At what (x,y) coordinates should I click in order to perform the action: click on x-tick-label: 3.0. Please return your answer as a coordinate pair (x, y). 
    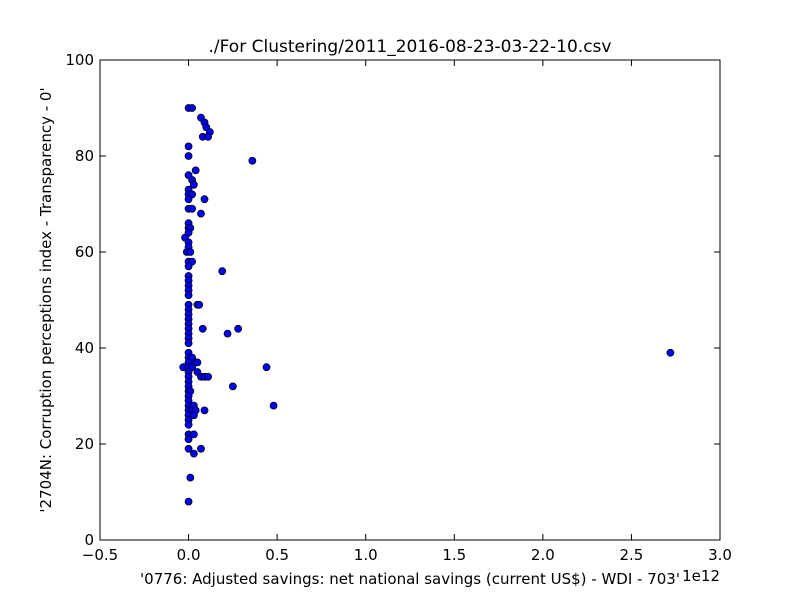
    Looking at the image, I should click on (720, 555).